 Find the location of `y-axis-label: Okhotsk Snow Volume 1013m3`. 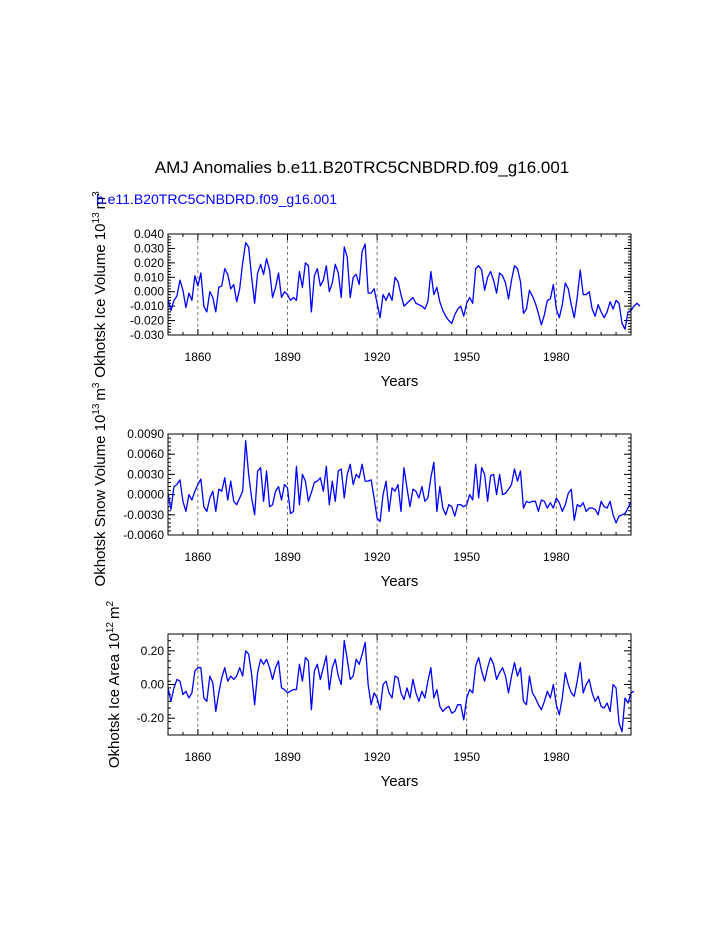

y-axis-label: Okhotsk Snow Volume 1013m3 is located at coordinates (100, 484).